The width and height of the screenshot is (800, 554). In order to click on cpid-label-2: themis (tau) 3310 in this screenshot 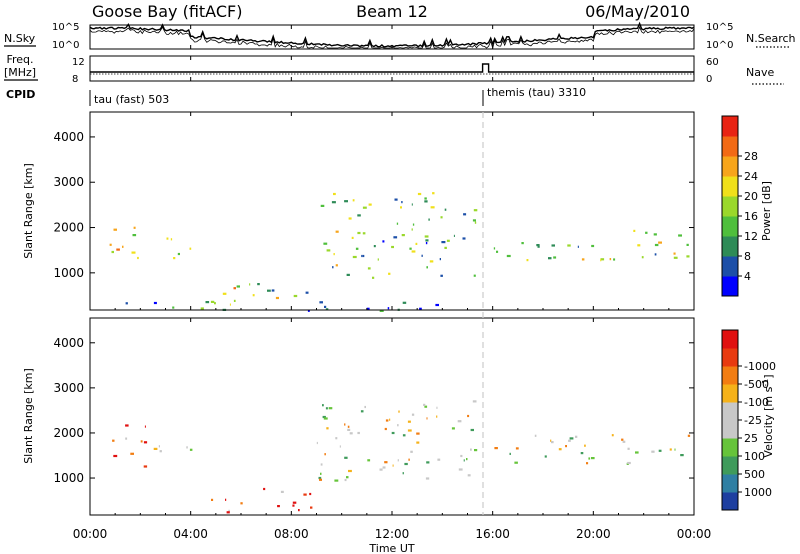, I will do `click(536, 92)`.